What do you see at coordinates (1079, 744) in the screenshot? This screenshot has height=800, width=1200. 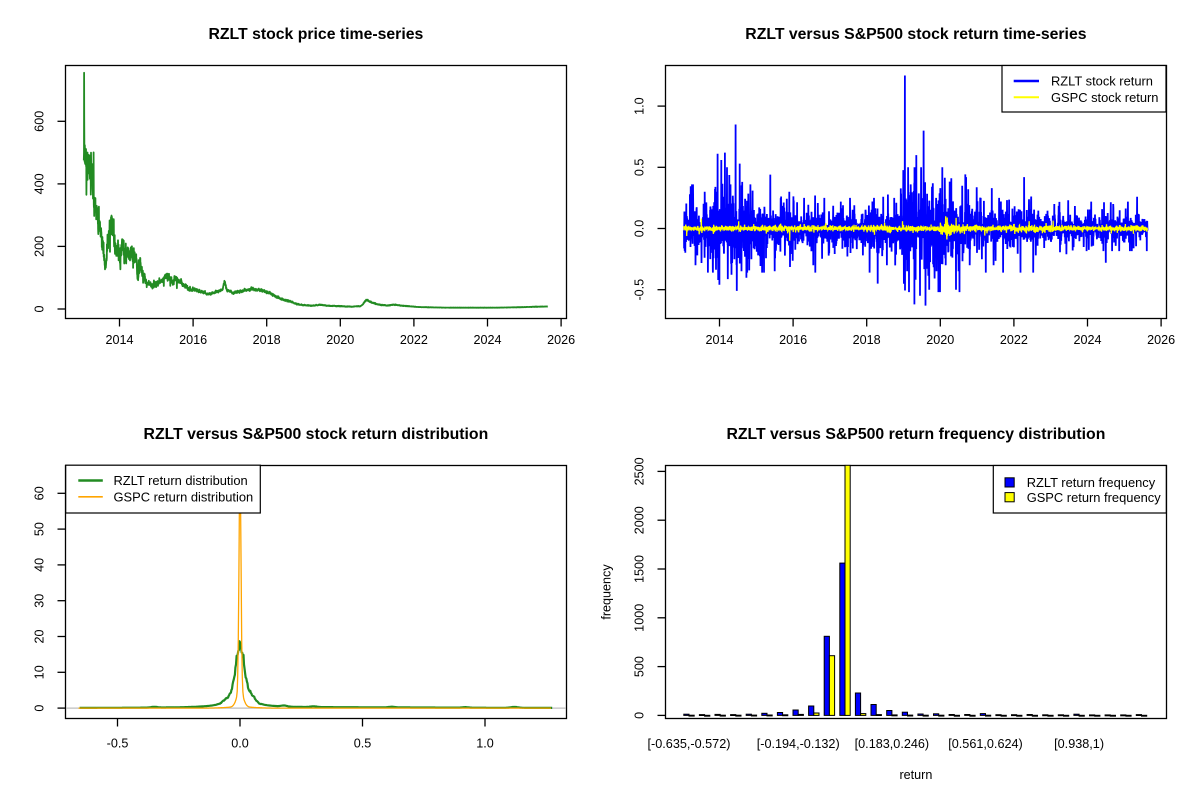 I see `svg-text: [0.938,1)` at bounding box center [1079, 744].